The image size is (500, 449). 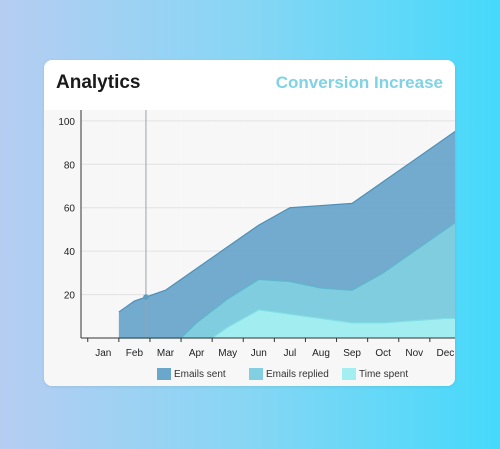 What do you see at coordinates (70, 296) in the screenshot?
I see `y-tick-label-20: 20` at bounding box center [70, 296].